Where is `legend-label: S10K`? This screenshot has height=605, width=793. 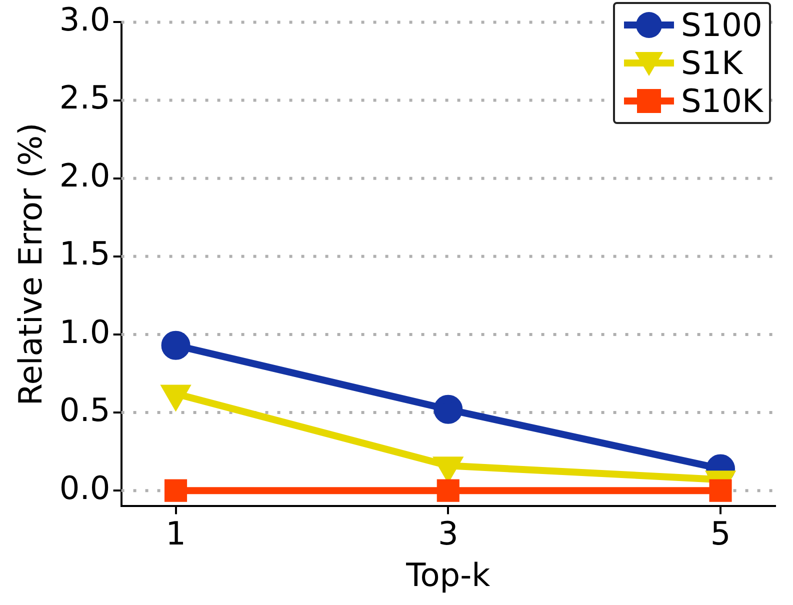
legend-label: S10K is located at coordinates (721, 101).